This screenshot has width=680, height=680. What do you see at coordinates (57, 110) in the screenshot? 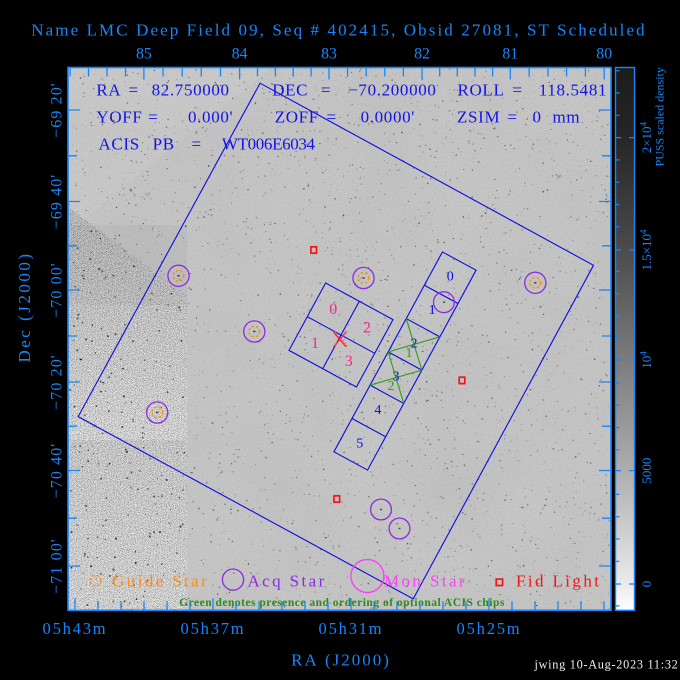
I see `svg-text: −69 20'` at bounding box center [57, 110].